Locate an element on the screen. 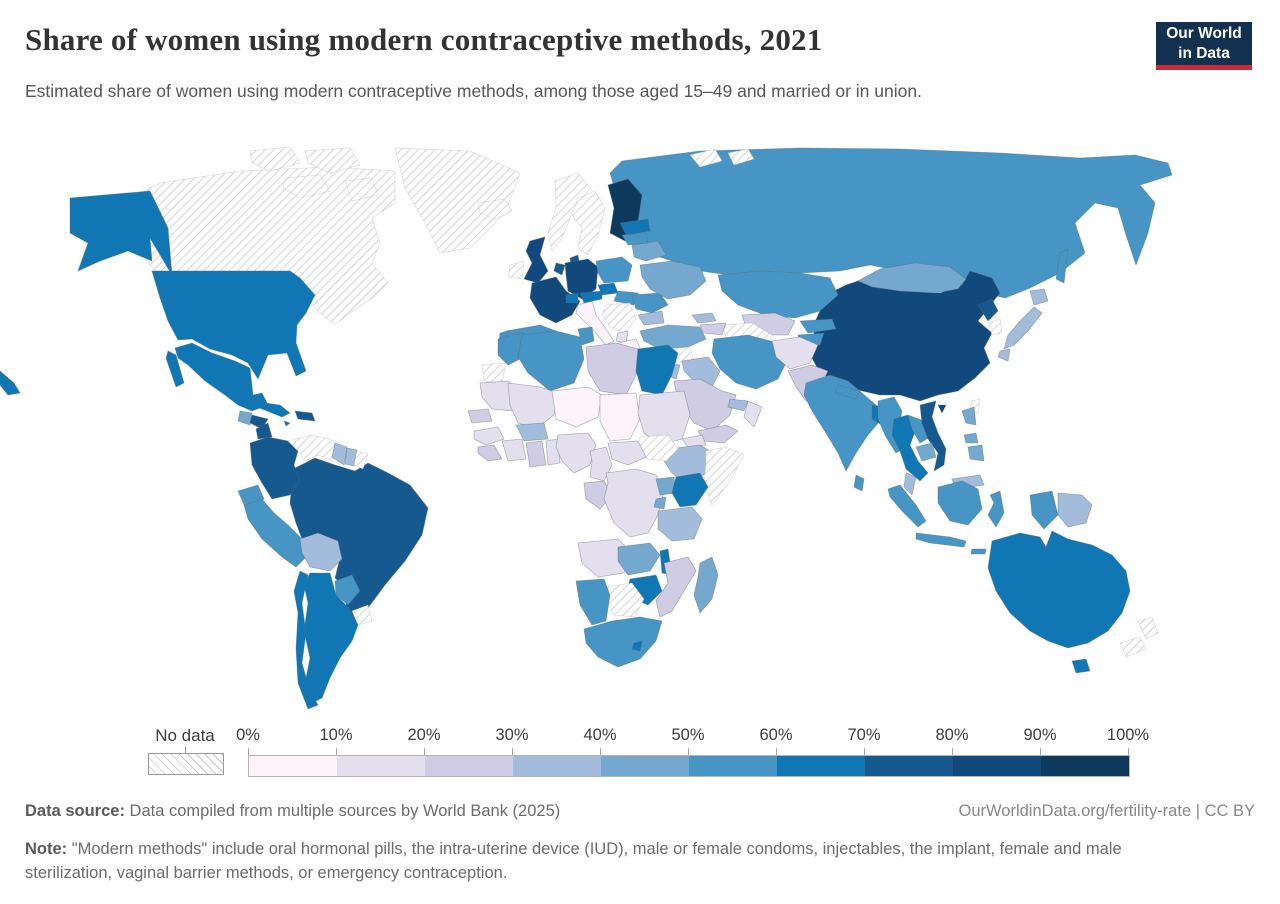  country-chad is located at coordinates (620, 417).